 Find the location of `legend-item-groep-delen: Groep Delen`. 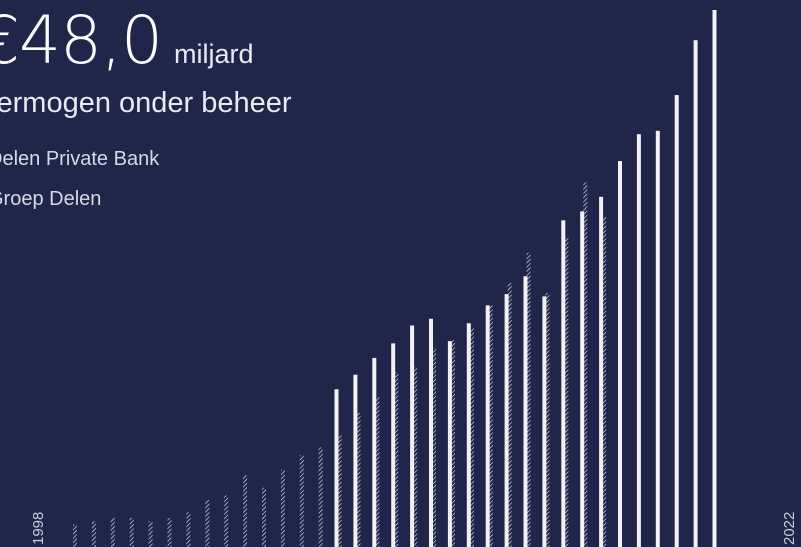

legend-item-groep-delen: Groep Delen is located at coordinates (51, 199).